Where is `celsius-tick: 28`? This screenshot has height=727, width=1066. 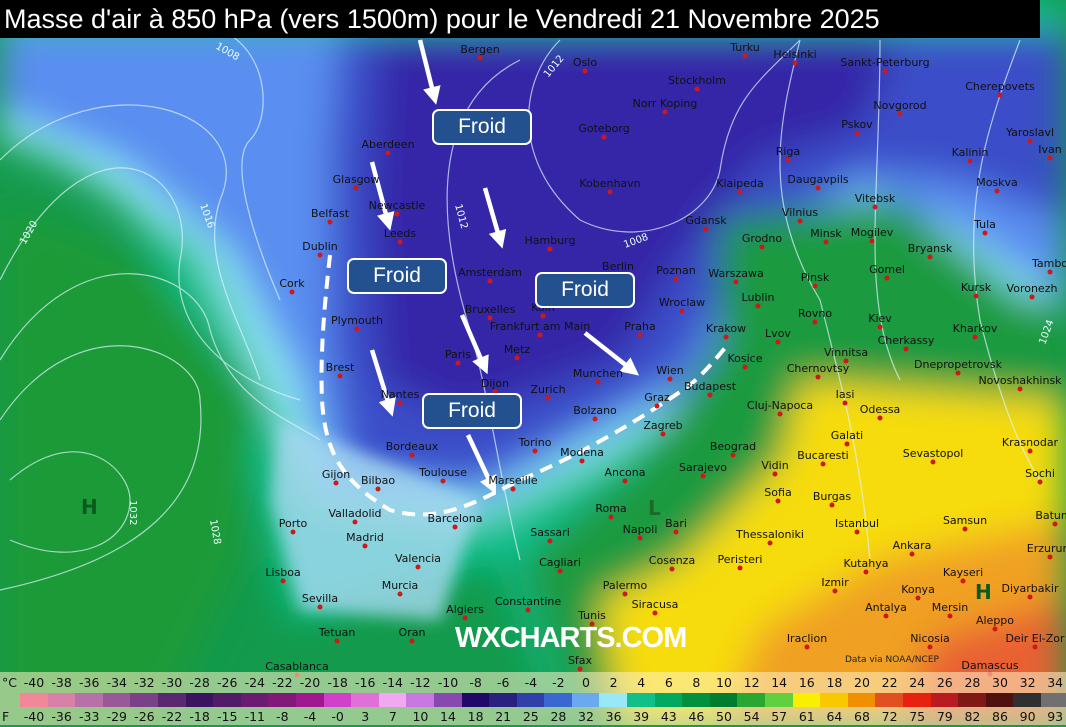
celsius-tick: 28 is located at coordinates (972, 682).